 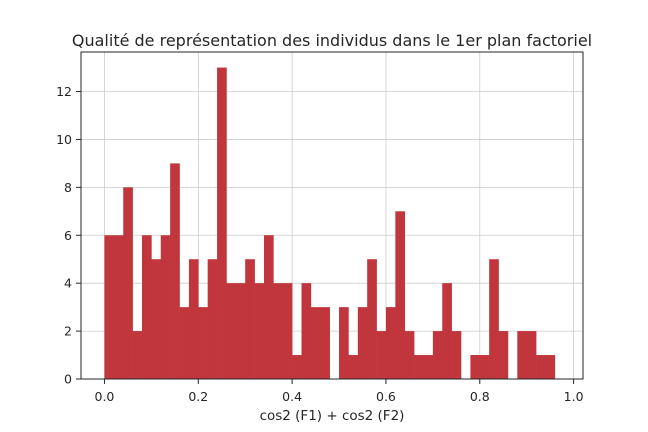 What do you see at coordinates (64, 139) in the screenshot?
I see `y-tick-label-5: 10` at bounding box center [64, 139].